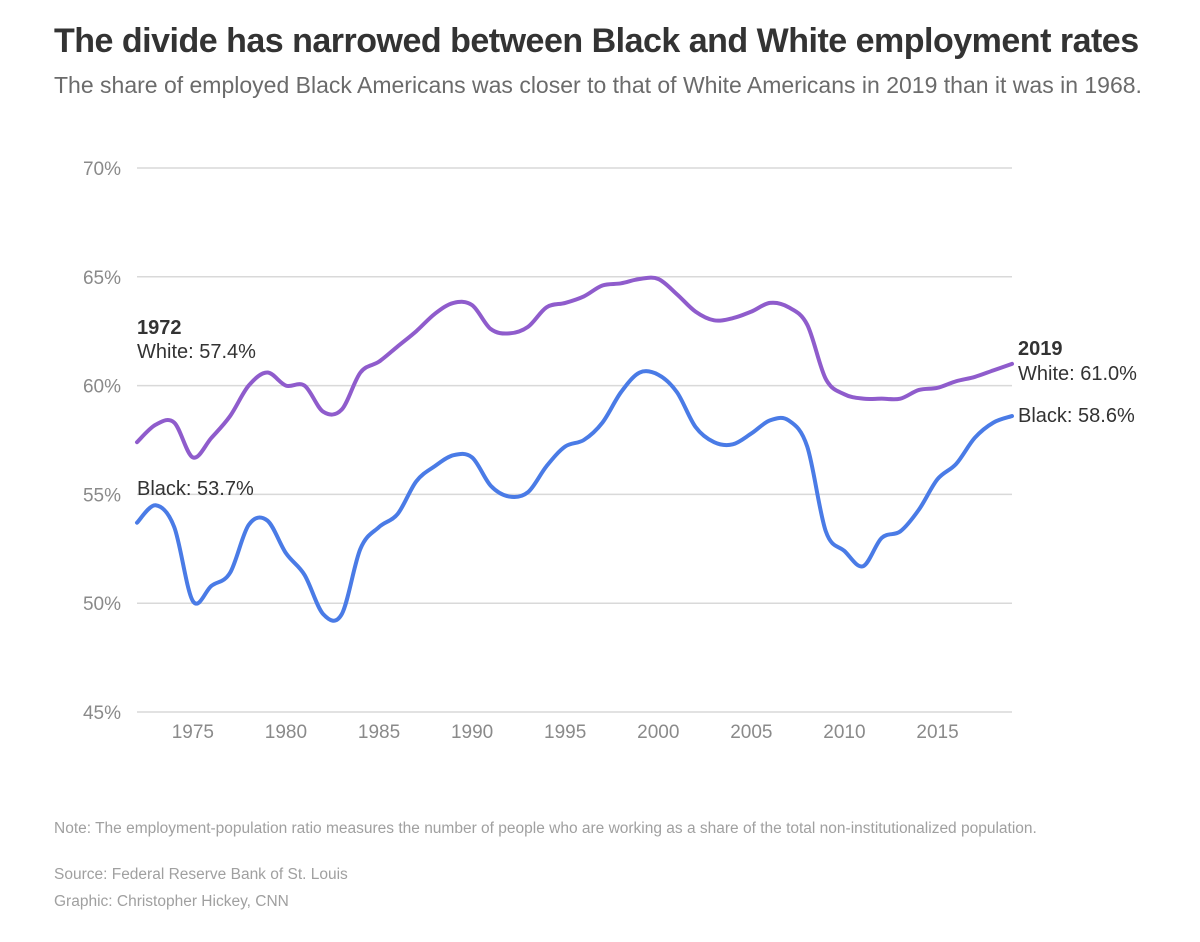  Describe the element at coordinates (102, 387) in the screenshot. I see `y-tick-label: 60%` at that location.